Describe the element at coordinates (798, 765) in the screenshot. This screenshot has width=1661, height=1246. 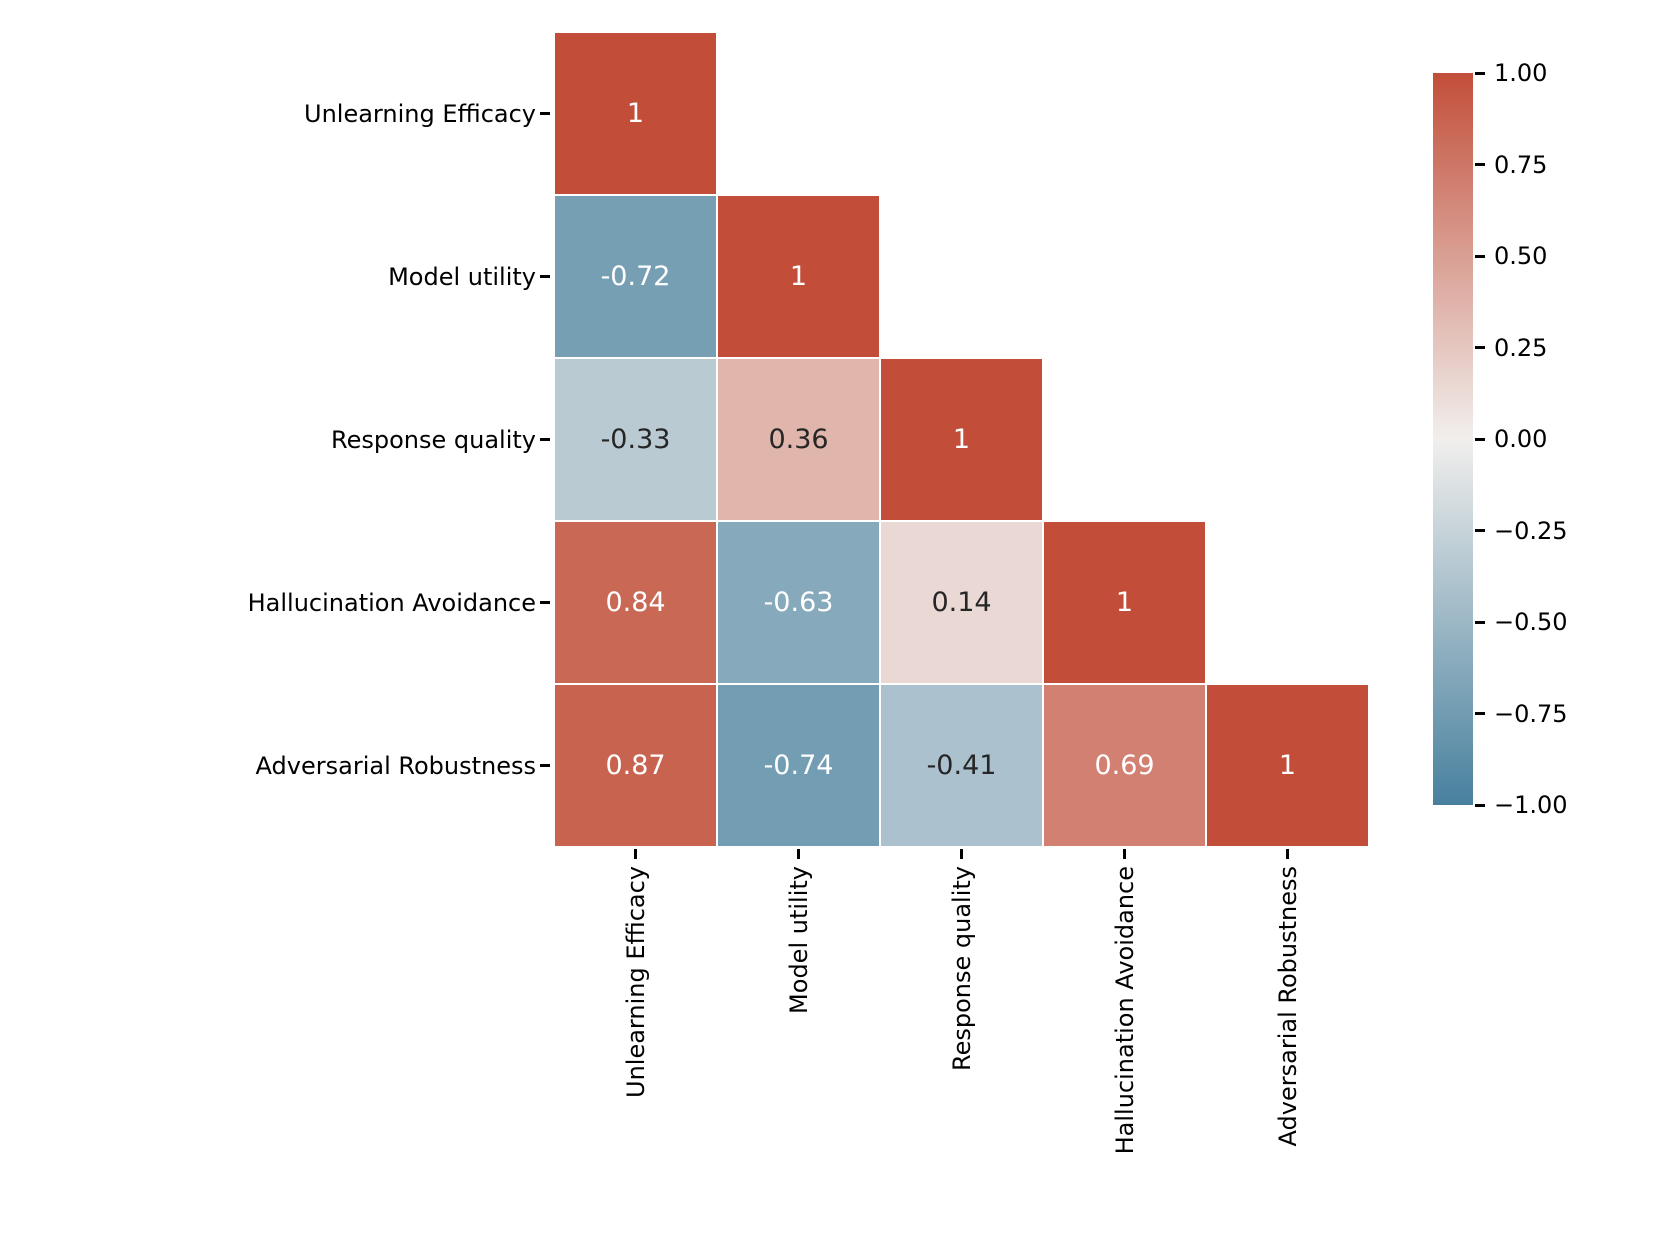
I see `heatmap-cell: -0.74` at that location.